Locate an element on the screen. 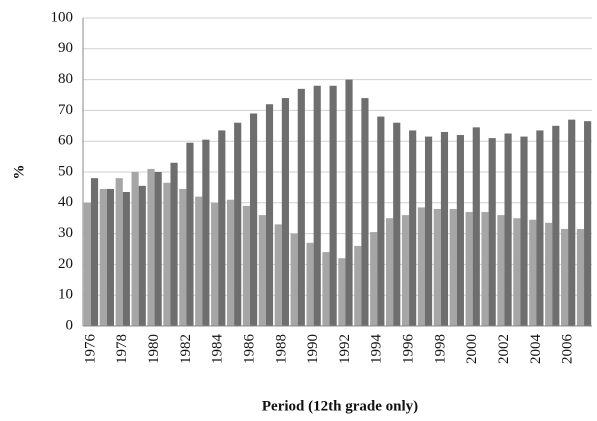 This screenshot has width=597, height=421. y-tick-label: 20 is located at coordinates (65, 264).